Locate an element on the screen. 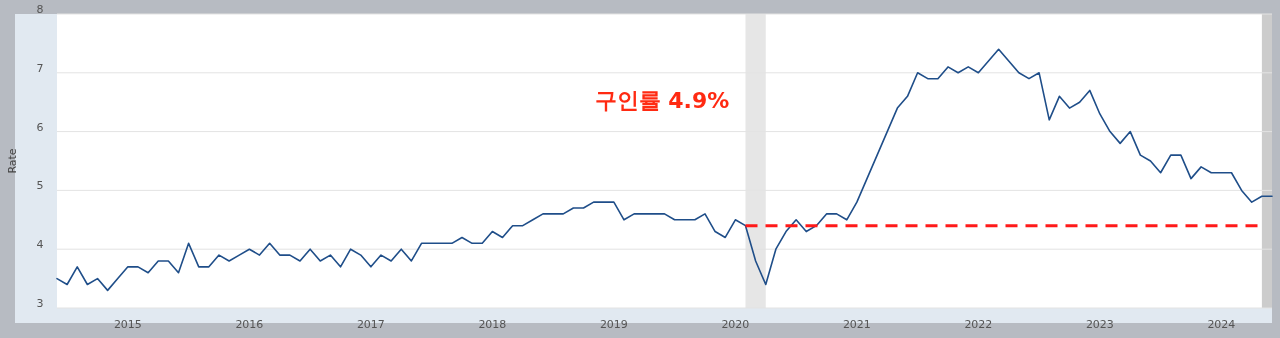 This screenshot has height=338, width=1280. x-tick-label: 2022 is located at coordinates (978, 324).